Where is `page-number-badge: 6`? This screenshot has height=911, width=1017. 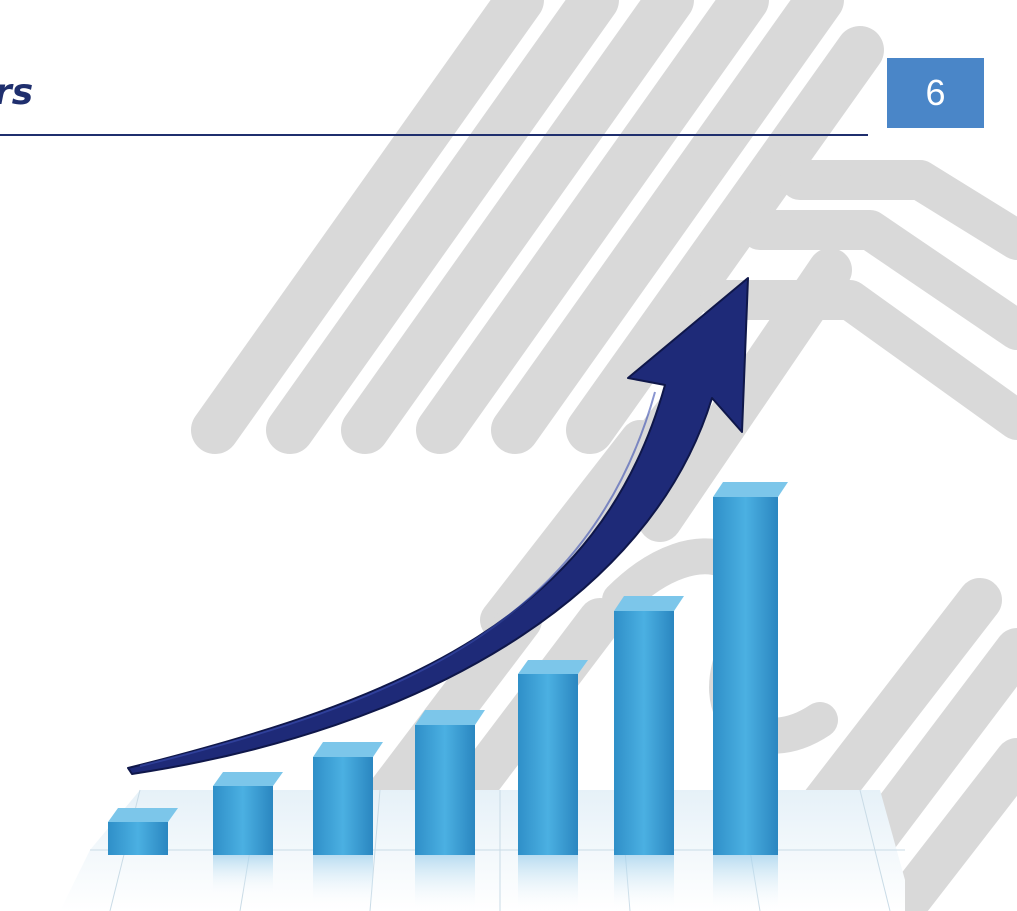
page-number-badge: 6 is located at coordinates (935, 93).